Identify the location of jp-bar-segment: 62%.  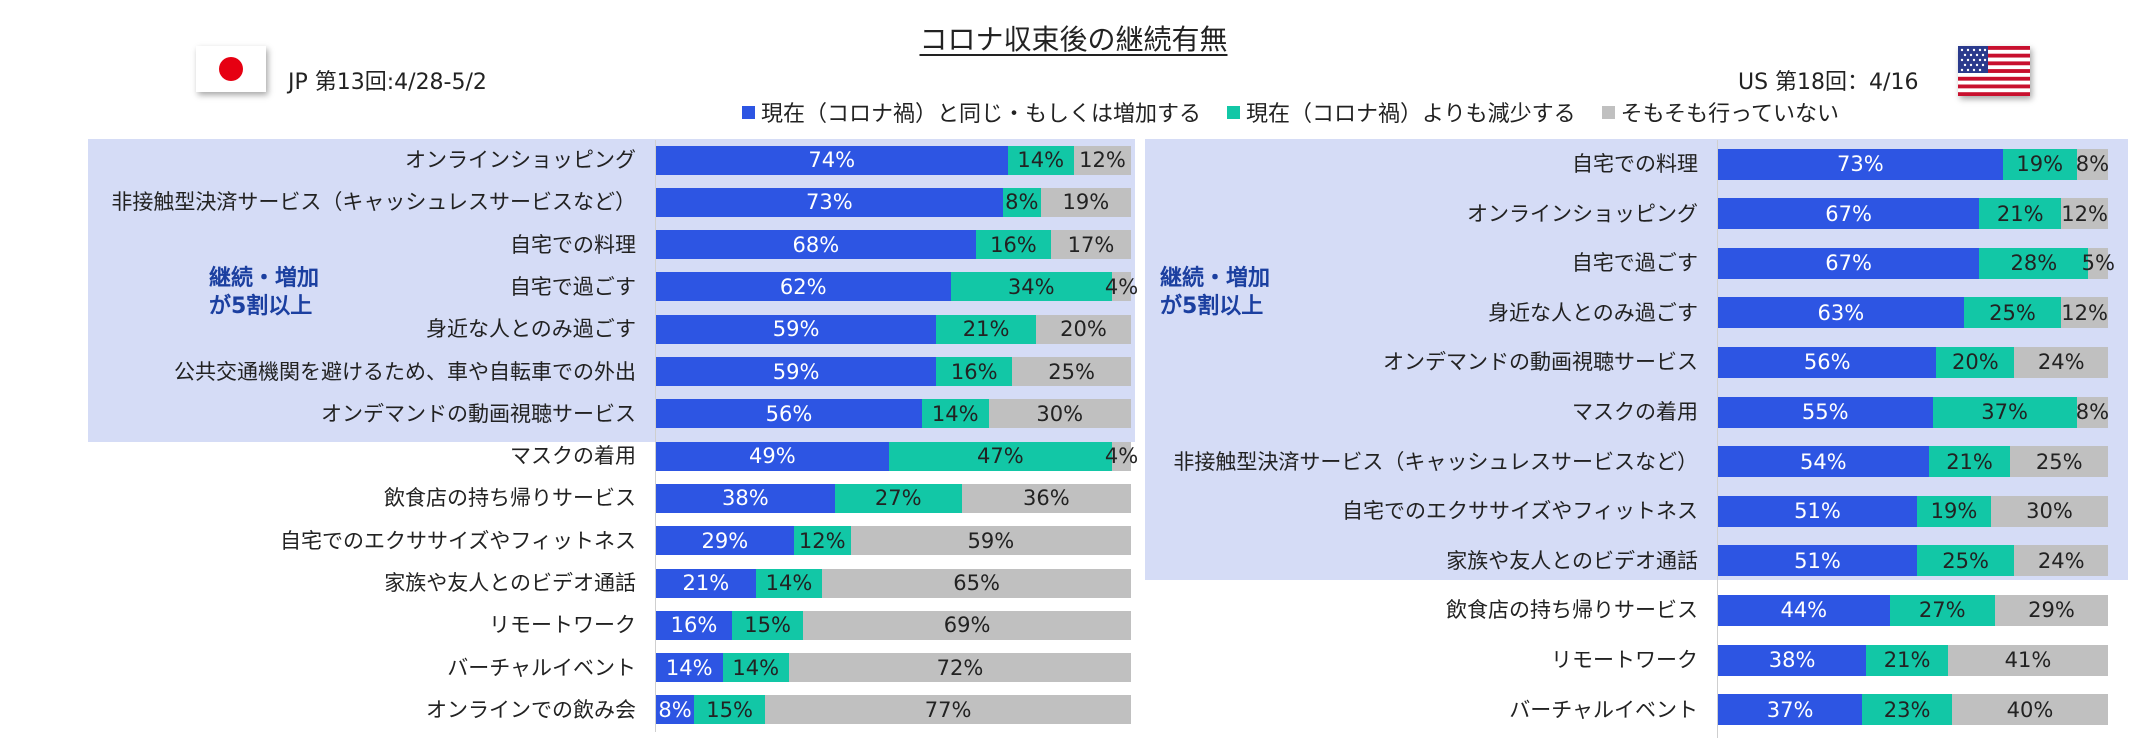
(803, 287).